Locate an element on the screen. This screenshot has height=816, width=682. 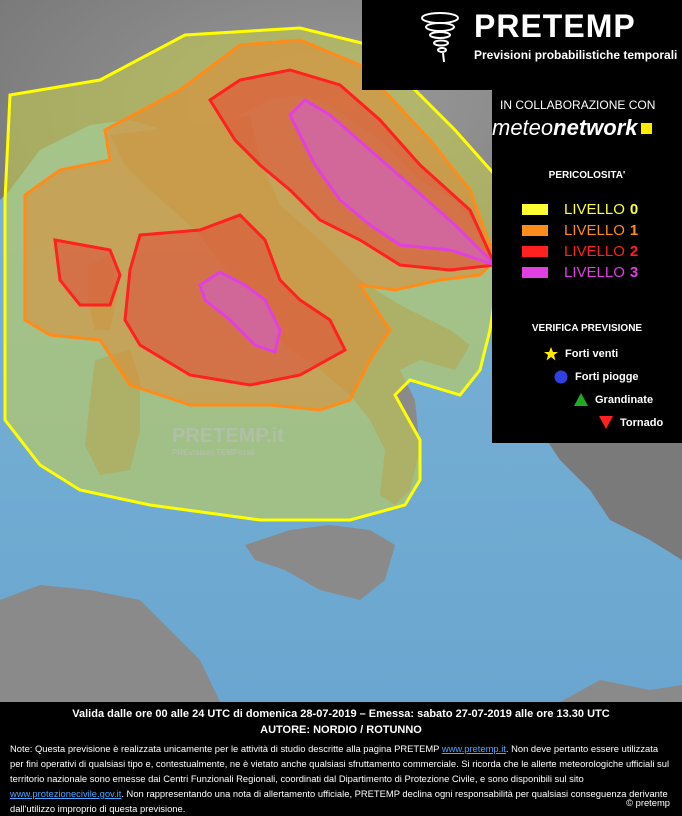
legend-num-2: 2 is located at coordinates (634, 251).